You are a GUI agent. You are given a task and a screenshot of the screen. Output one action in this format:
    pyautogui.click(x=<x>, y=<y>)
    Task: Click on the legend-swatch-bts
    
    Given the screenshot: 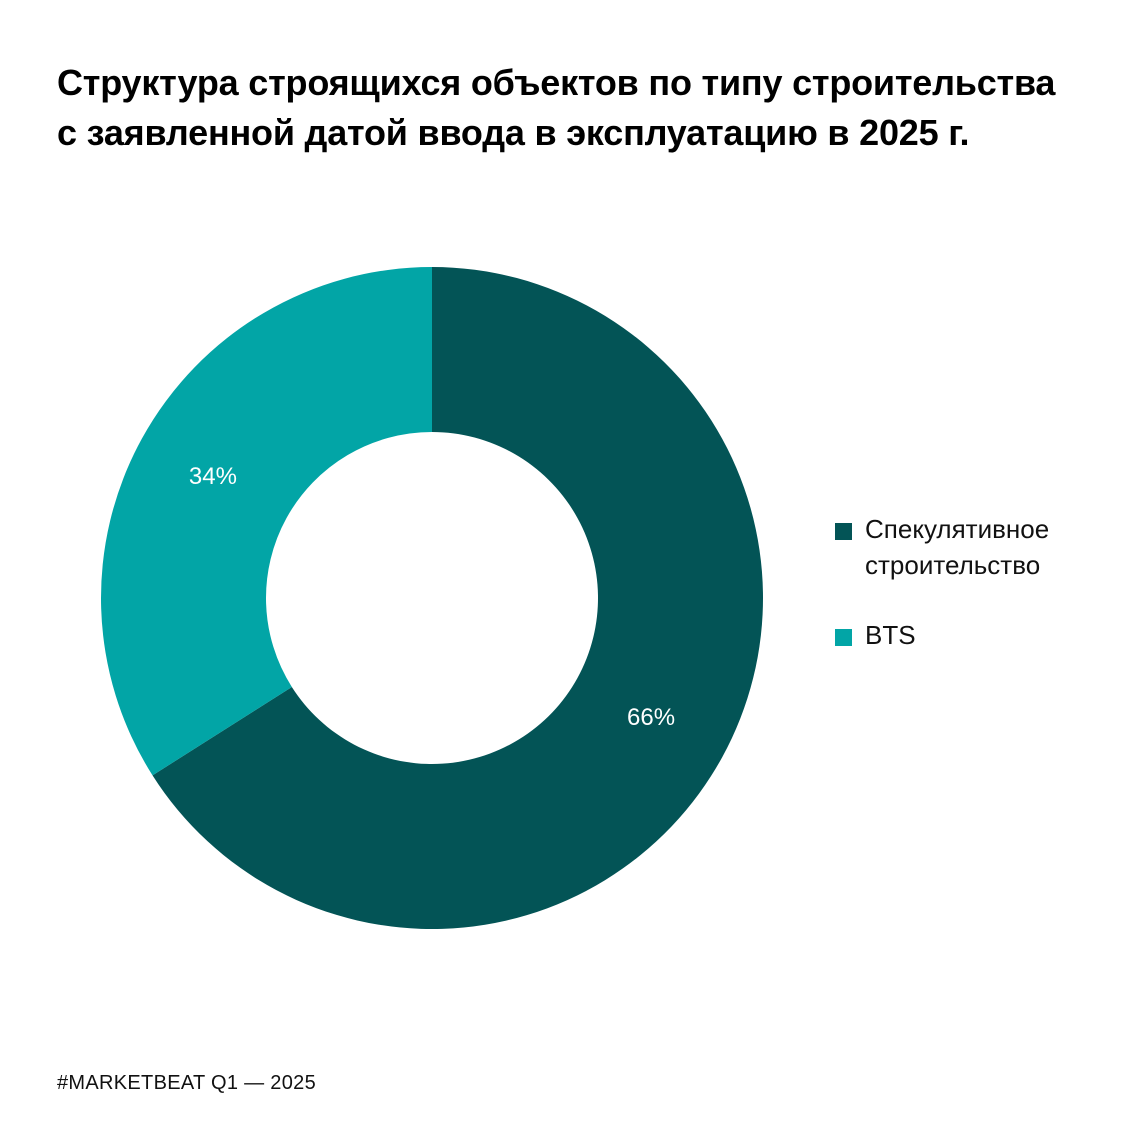 What is the action you would take?
    pyautogui.click(x=843, y=637)
    